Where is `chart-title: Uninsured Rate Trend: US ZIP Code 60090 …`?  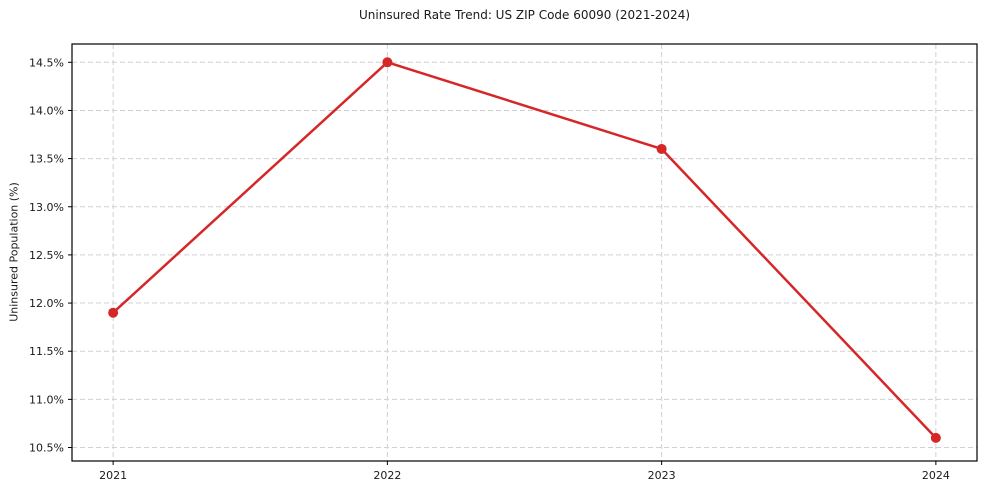
chart-title: Uninsured Rate Trend: US ZIP Code 60090 … is located at coordinates (524, 15).